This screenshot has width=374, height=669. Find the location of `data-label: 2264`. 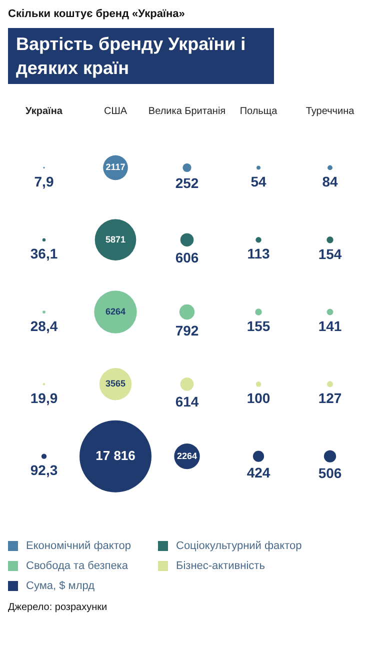

data-label: 2264 is located at coordinates (187, 455).